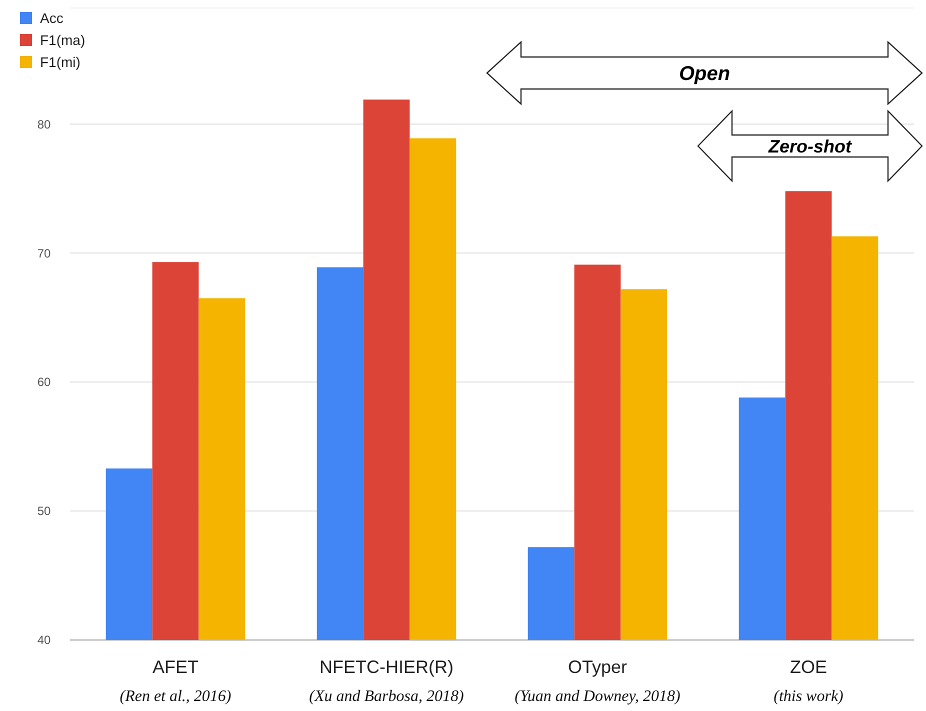 This screenshot has height=711, width=926. Describe the element at coordinates (597, 681) in the screenshot. I see `x-tick-label: OTyper (Yuan and Downey, 2018)` at that location.